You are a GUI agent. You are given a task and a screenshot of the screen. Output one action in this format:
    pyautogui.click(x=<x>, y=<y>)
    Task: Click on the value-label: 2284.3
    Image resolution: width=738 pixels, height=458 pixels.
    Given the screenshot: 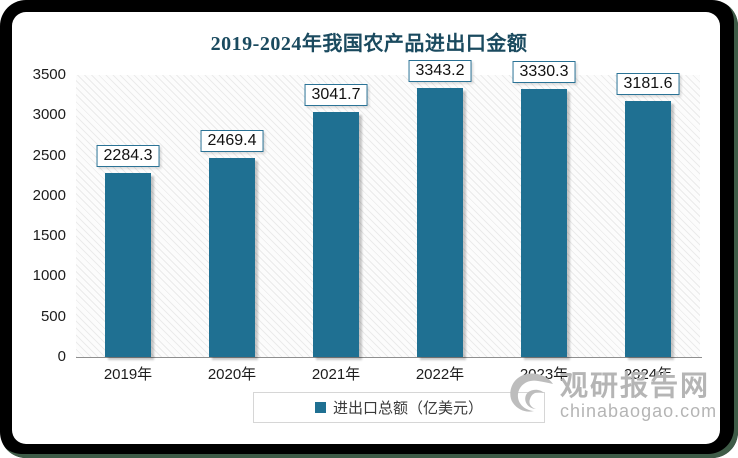 What is the action you would take?
    pyautogui.click(x=128, y=155)
    